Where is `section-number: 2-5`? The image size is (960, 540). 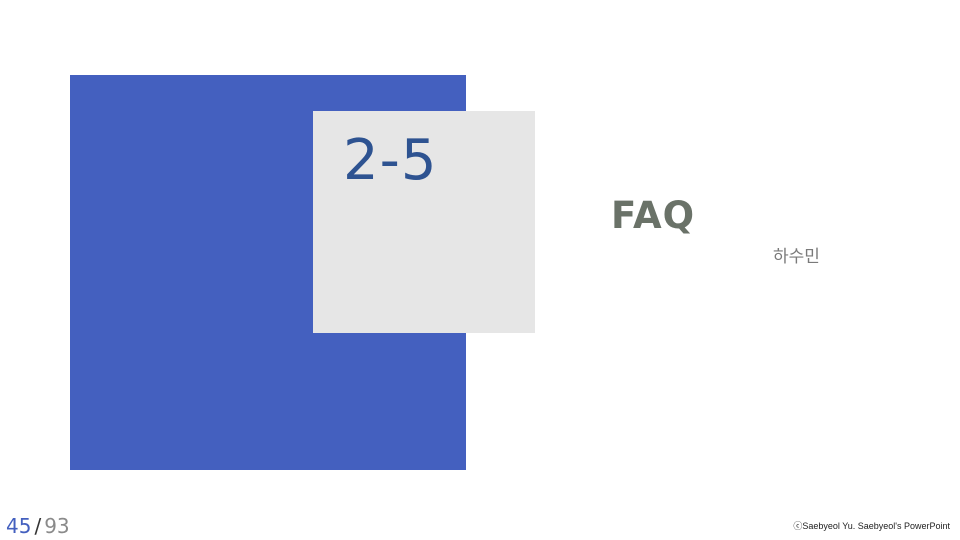
section-number: 2-5 is located at coordinates (390, 160).